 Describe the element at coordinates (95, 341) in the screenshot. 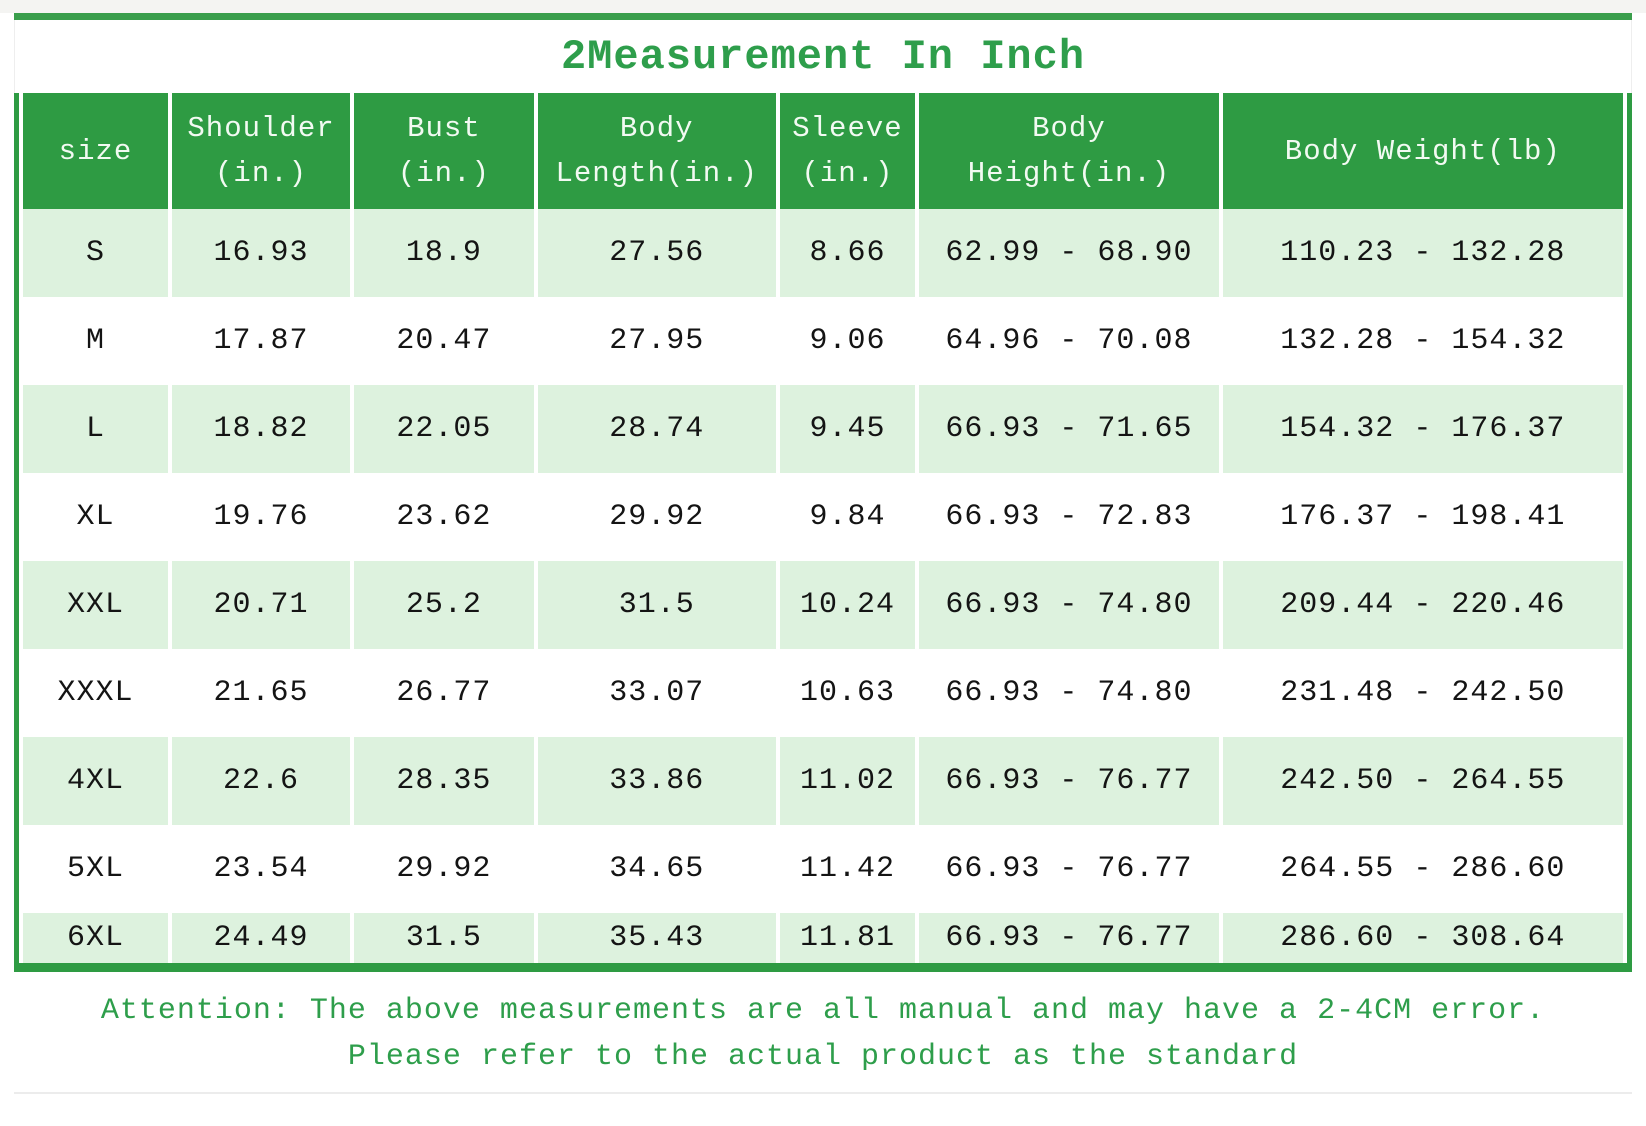

I see `size-label-cell: M` at that location.